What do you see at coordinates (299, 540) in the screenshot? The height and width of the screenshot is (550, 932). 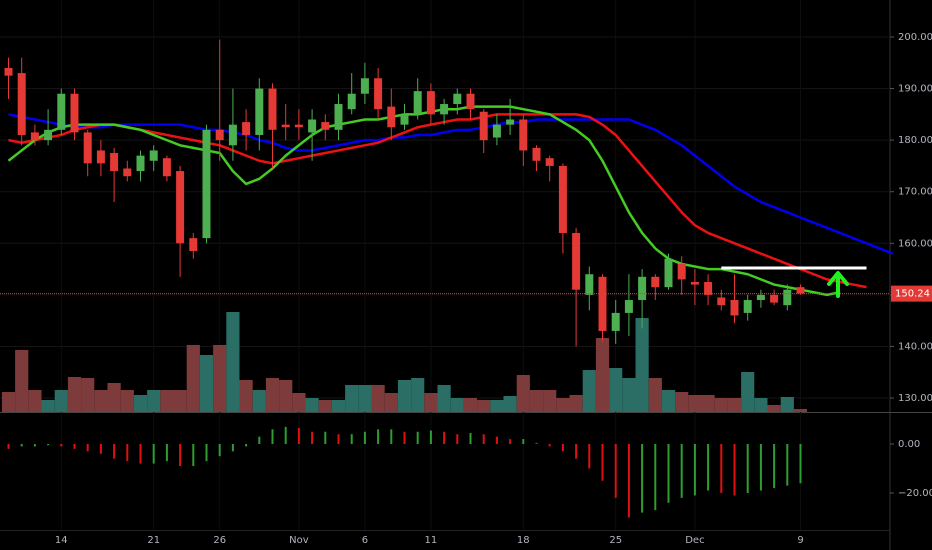 I see `x-tick-label: Nov` at bounding box center [299, 540].